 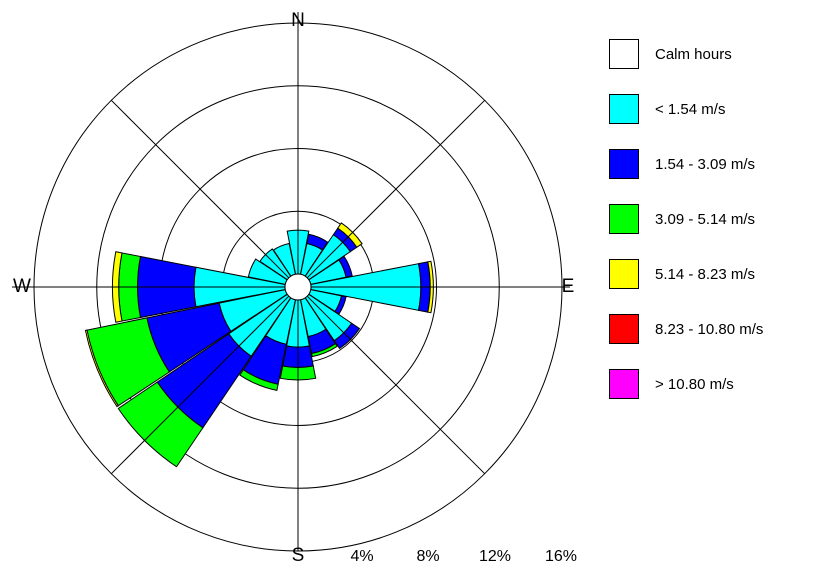 I want to click on sector-nne-1-54-3-09-m-s, so click(x=317, y=242).